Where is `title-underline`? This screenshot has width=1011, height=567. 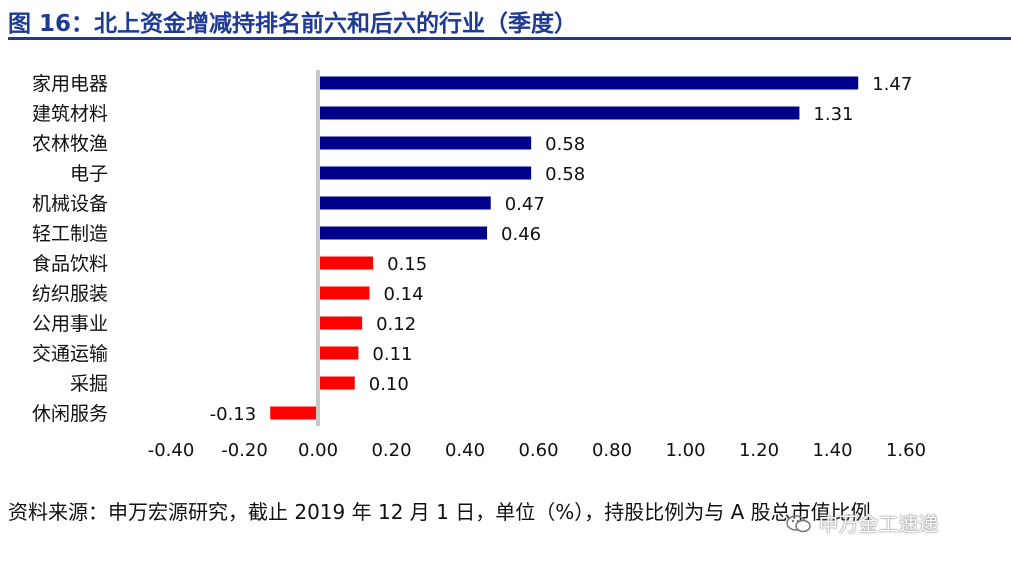
title-underline is located at coordinates (509, 38).